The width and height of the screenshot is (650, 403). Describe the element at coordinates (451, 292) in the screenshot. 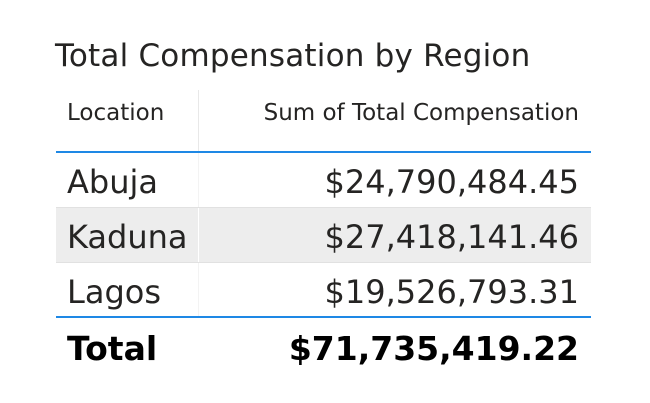

I see `cell-sum-total-compensation: $19,526,793.31` at that location.